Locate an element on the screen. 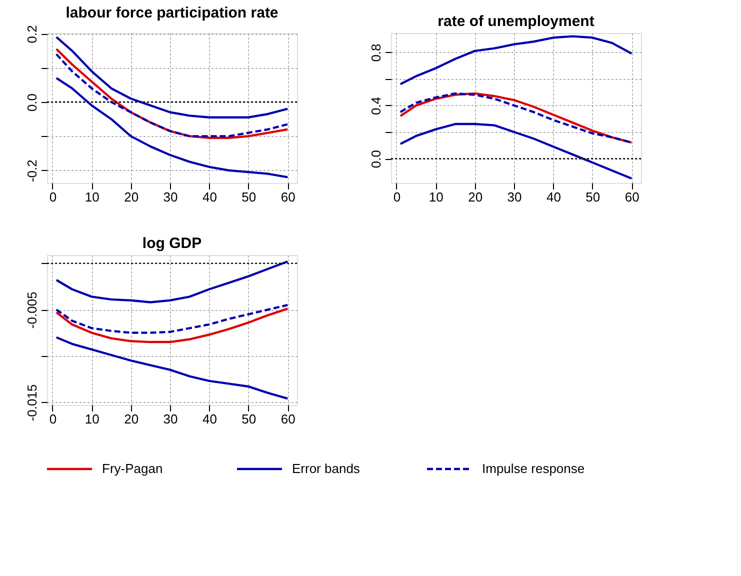  legend-label: Fry-Pagan is located at coordinates (132, 468).